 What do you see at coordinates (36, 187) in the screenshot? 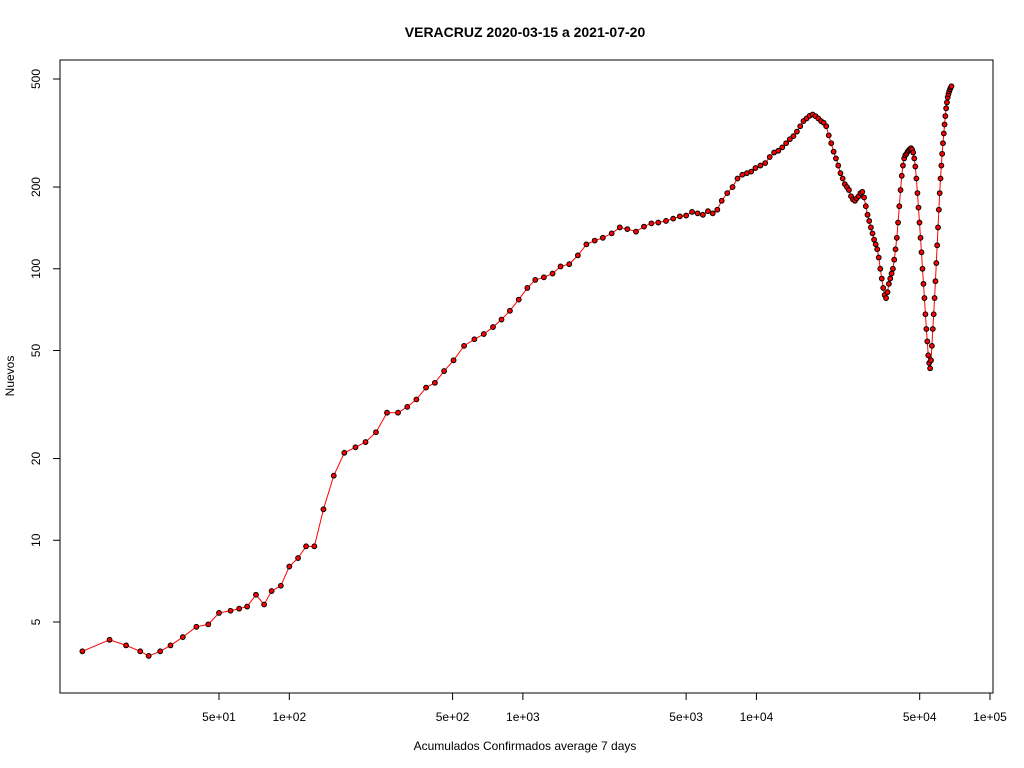
I see `y-tick-label: 200` at bounding box center [36, 187].